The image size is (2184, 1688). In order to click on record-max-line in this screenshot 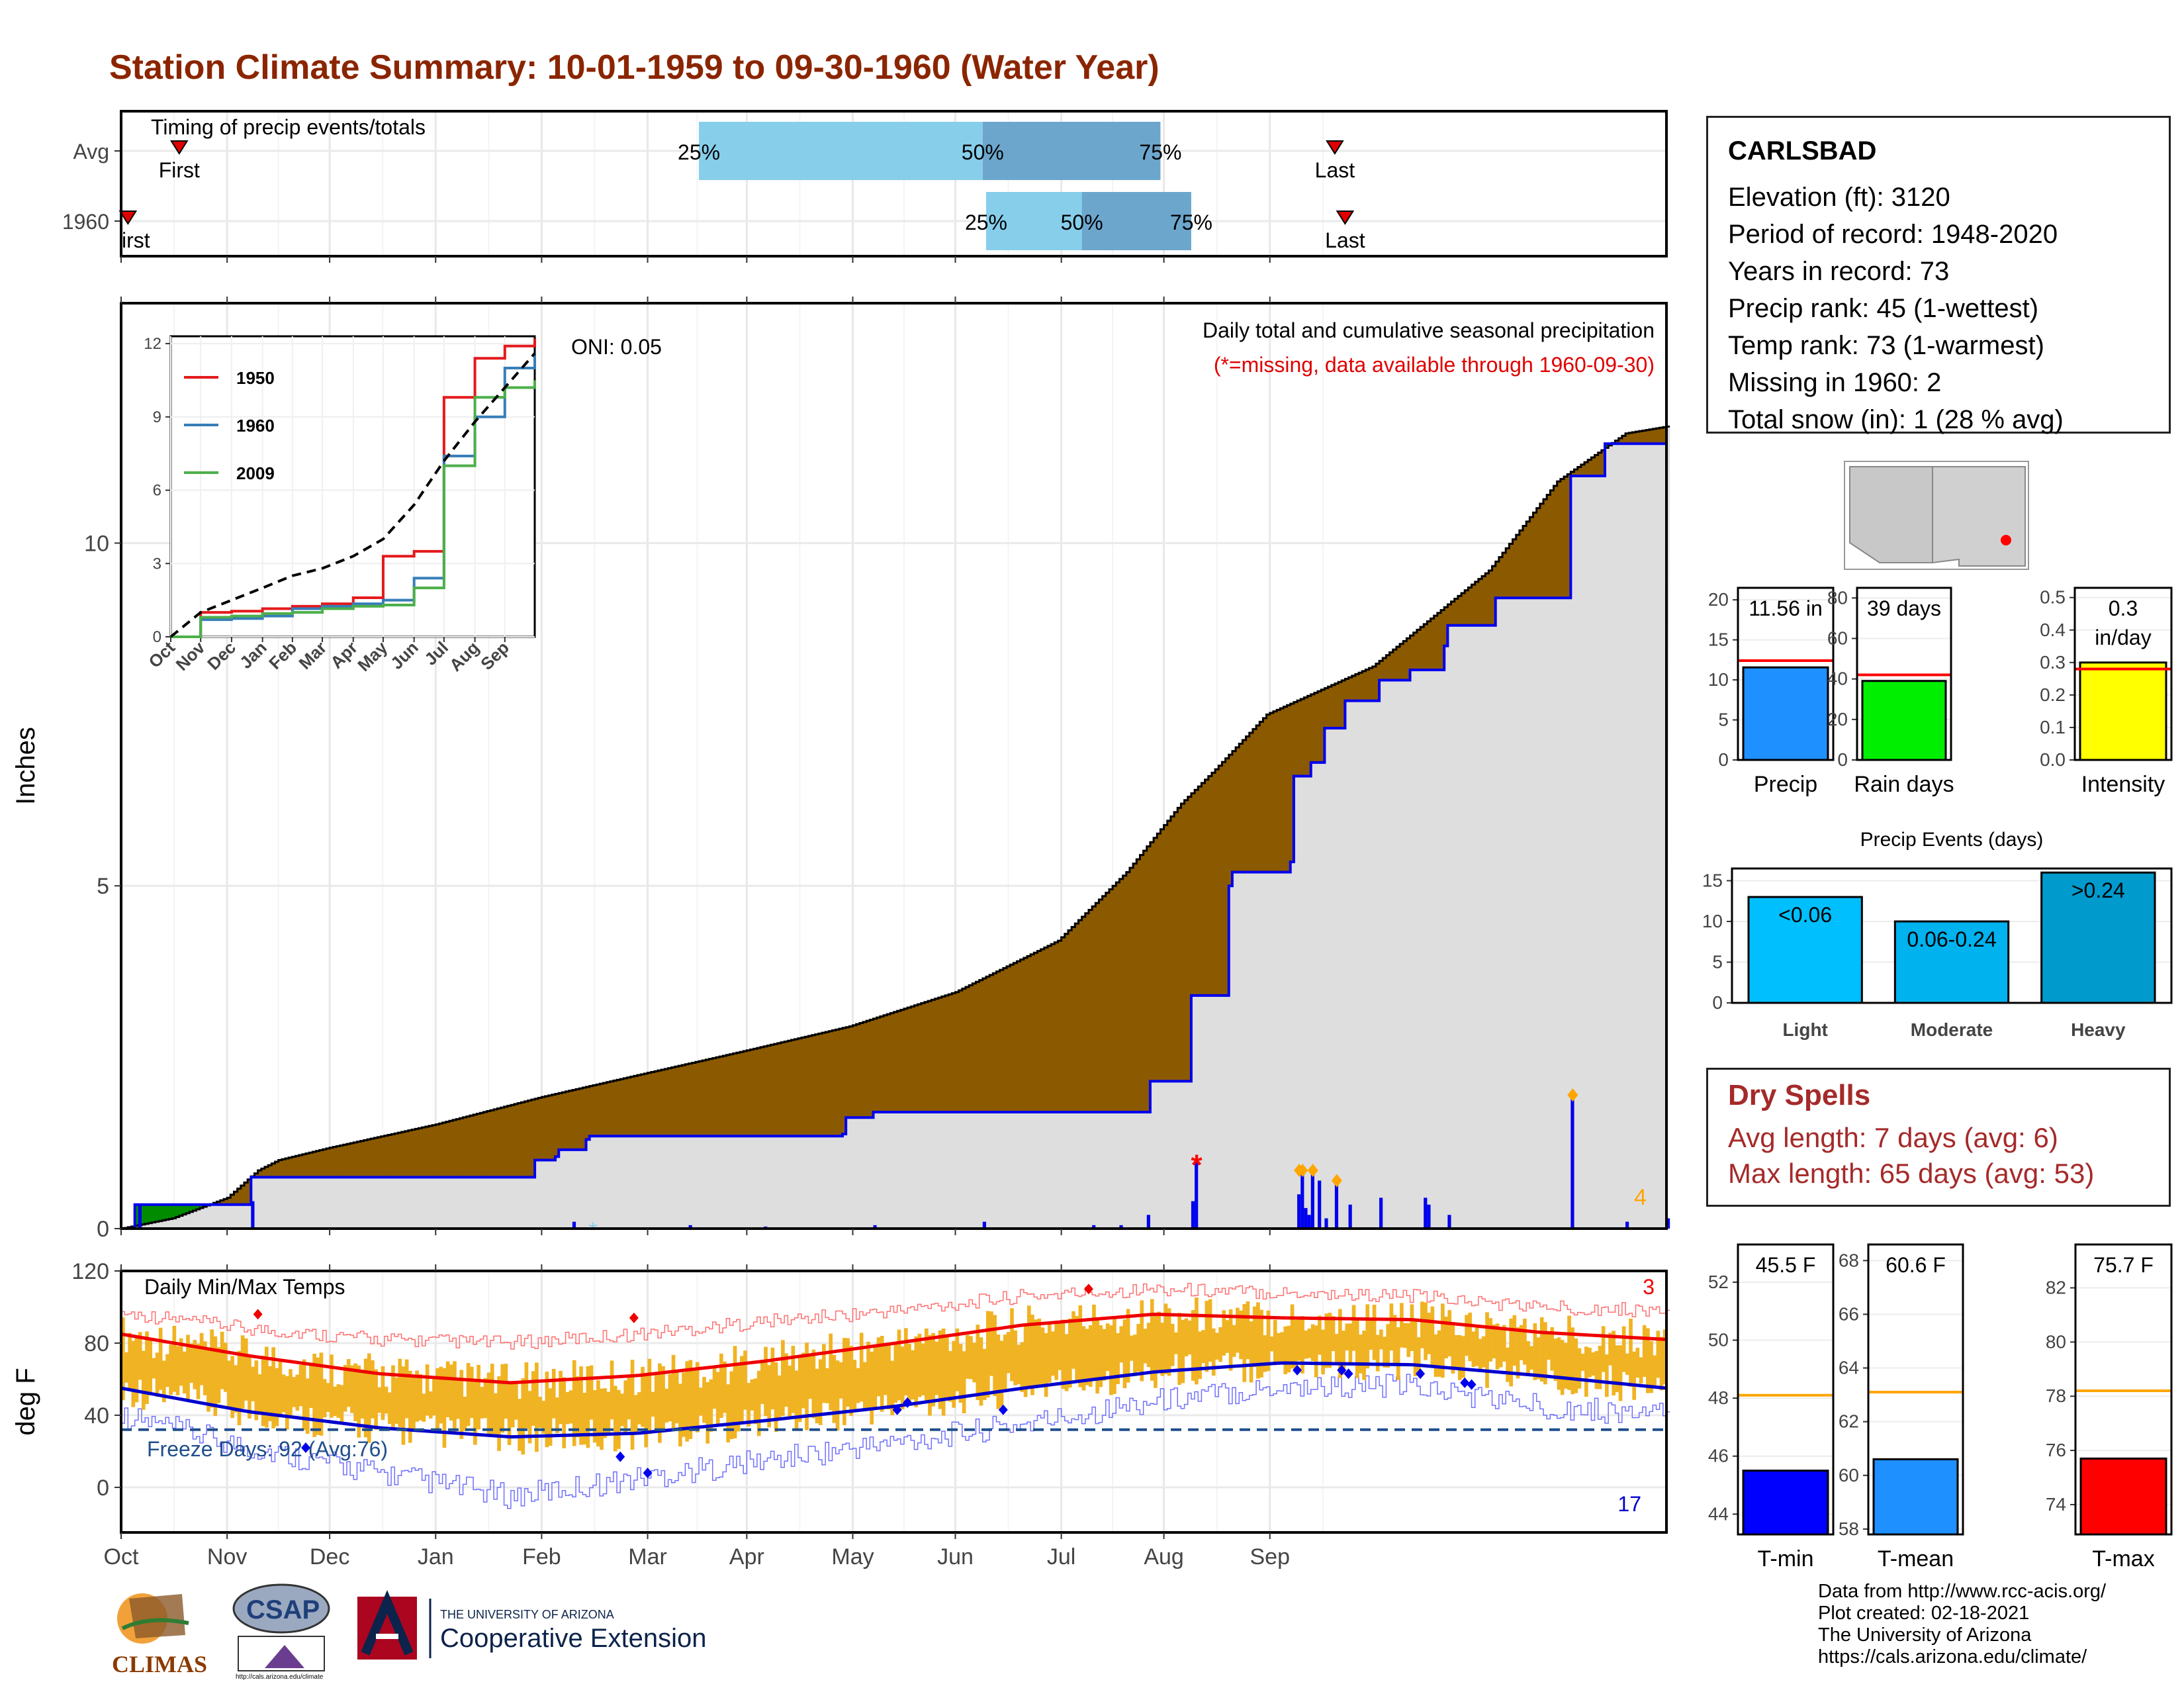, I will do `click(896, 1316)`.